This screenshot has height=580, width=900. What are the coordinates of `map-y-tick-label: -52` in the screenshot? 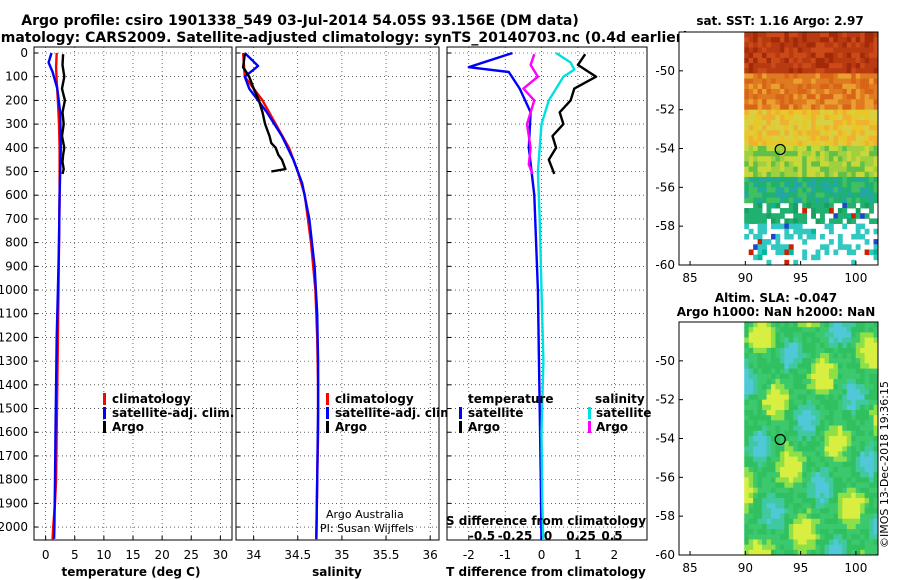 It's located at (665, 110).